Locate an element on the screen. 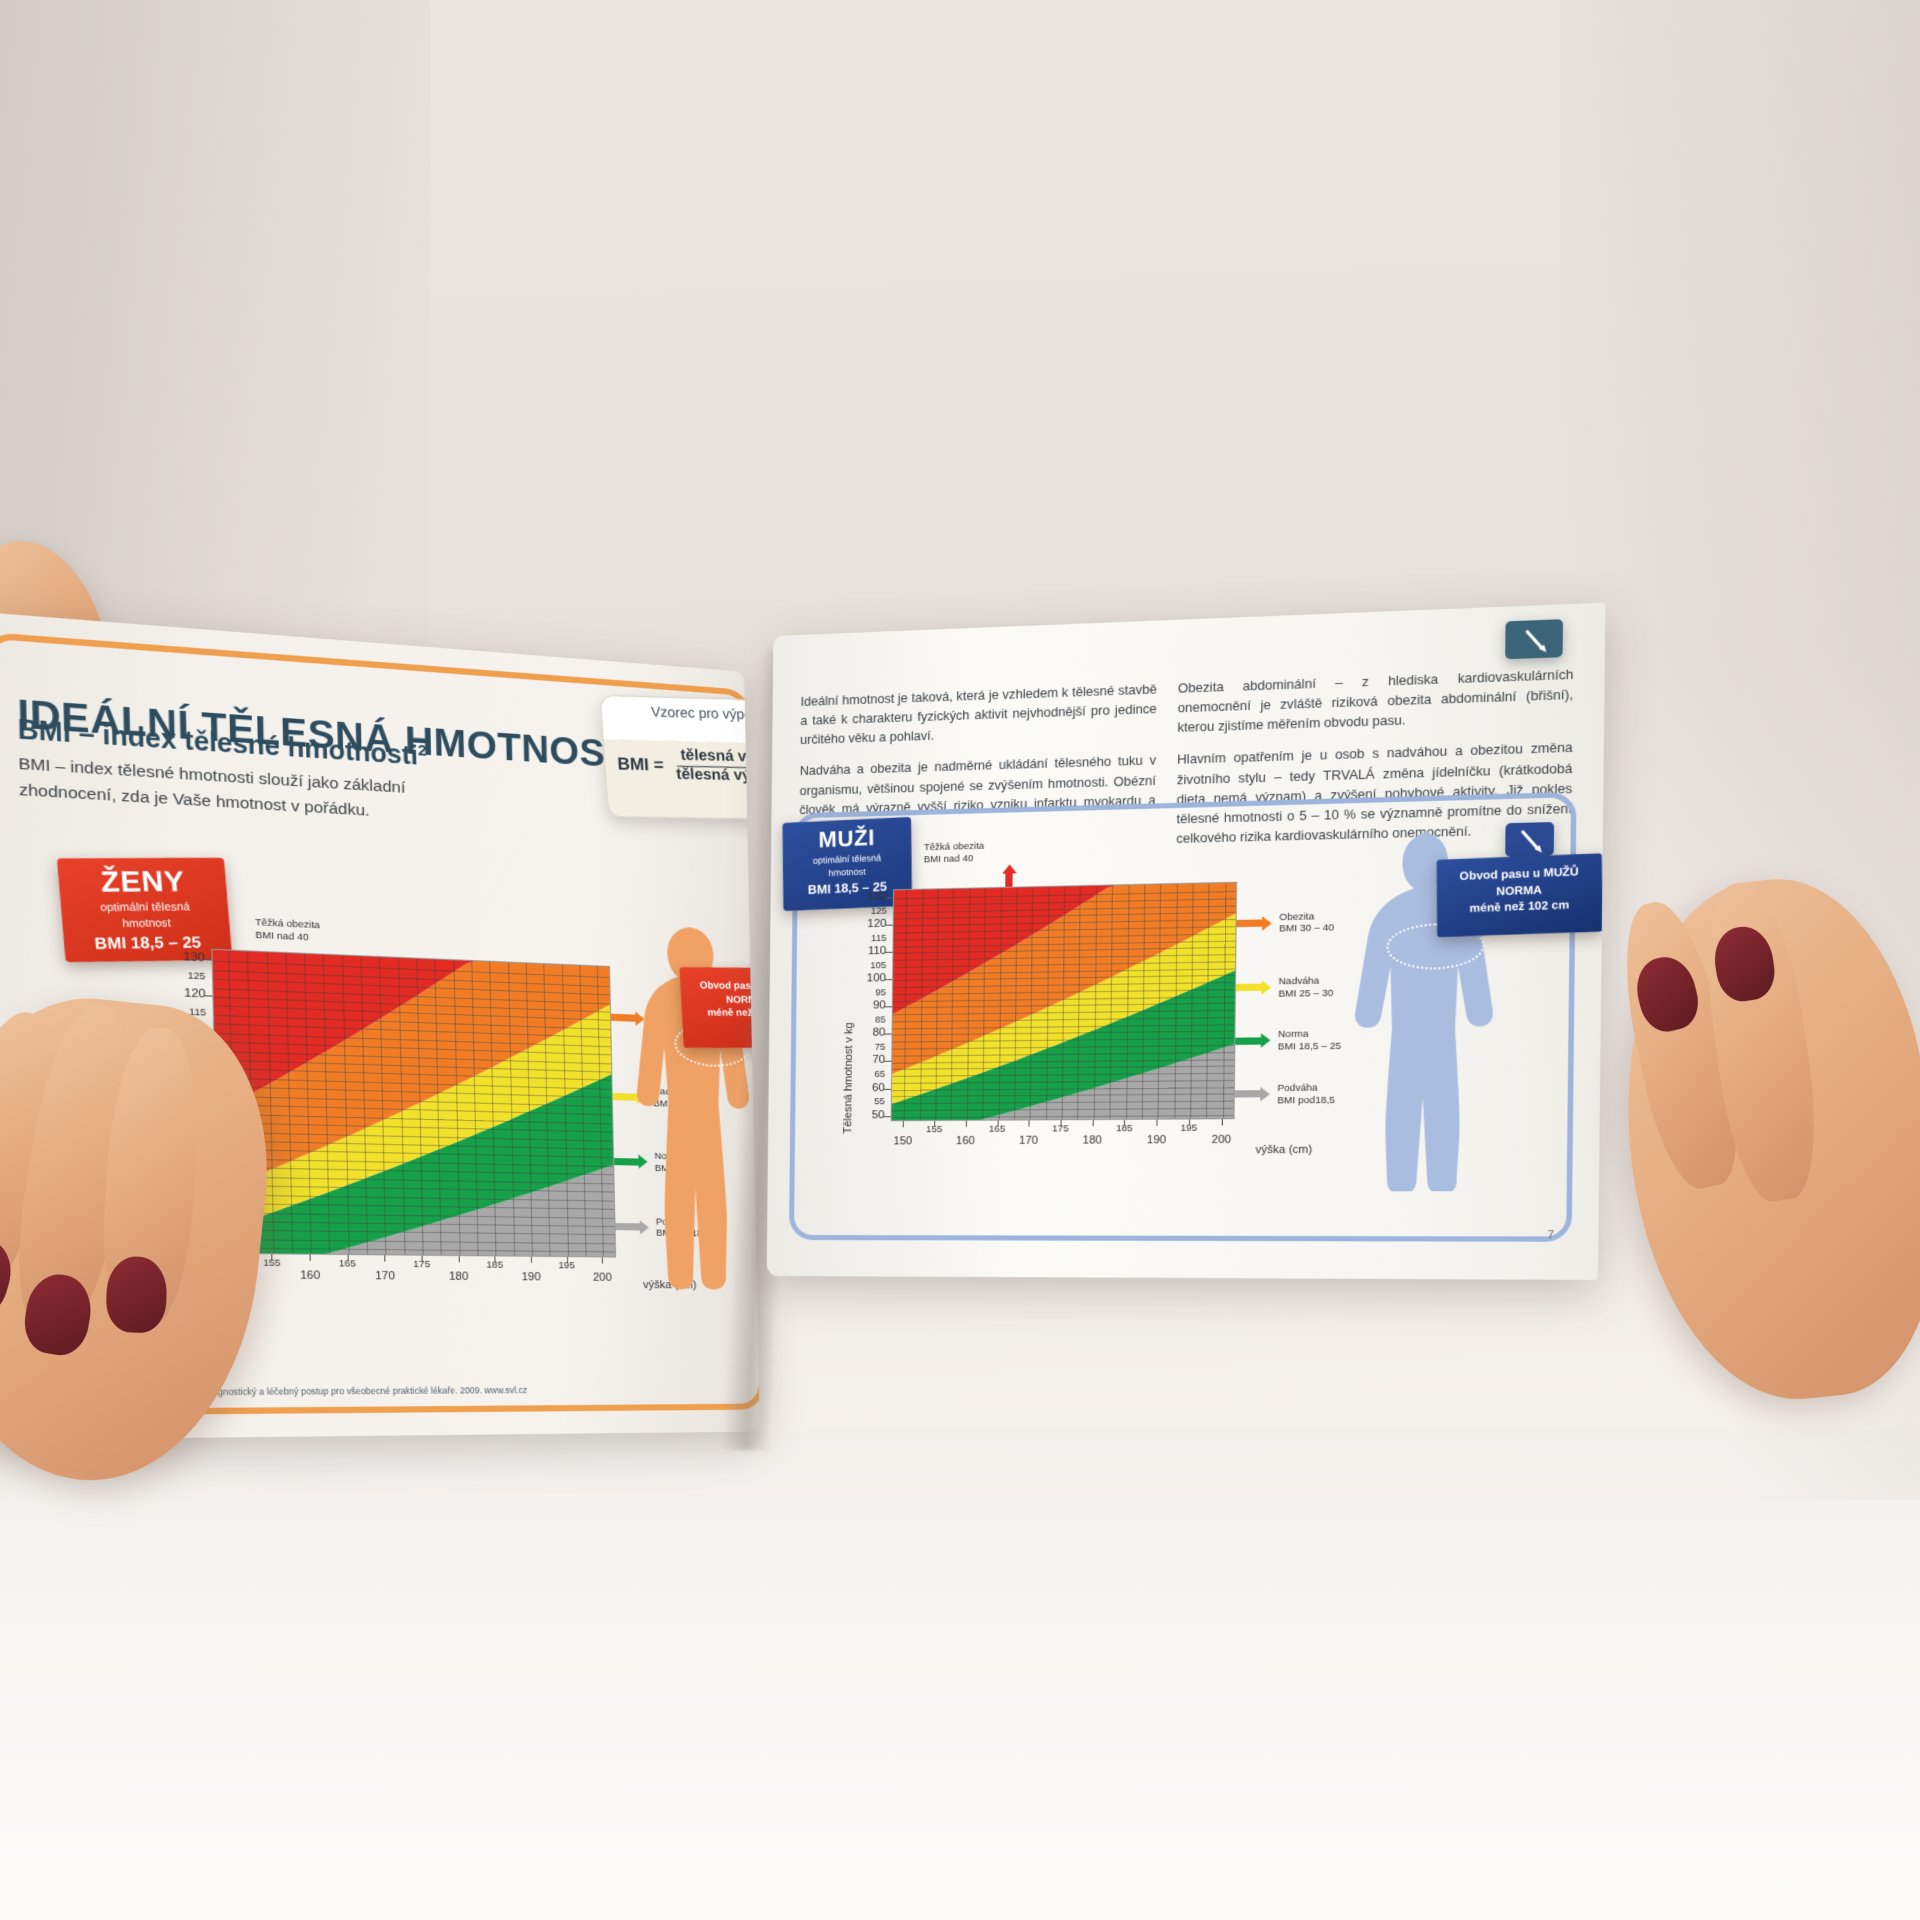  chart-legend-label: Obezita is located at coordinates (1297, 916).